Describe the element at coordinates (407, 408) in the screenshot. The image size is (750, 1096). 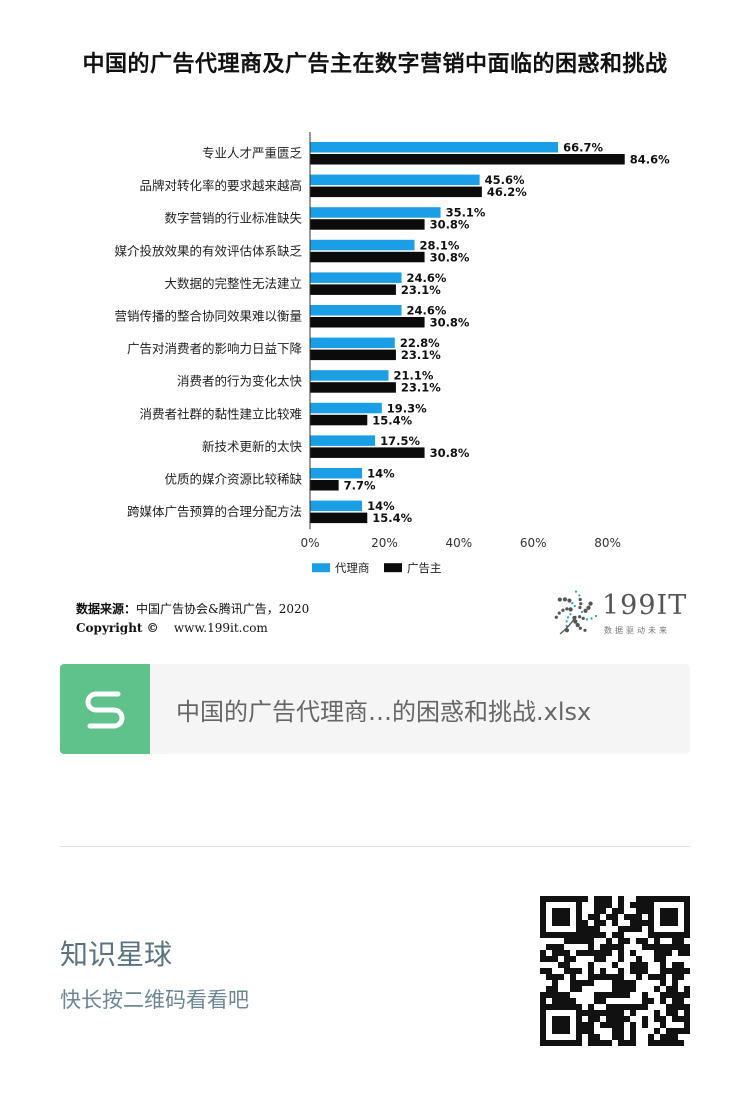
I see `data-label-agency: 19.3%` at that location.